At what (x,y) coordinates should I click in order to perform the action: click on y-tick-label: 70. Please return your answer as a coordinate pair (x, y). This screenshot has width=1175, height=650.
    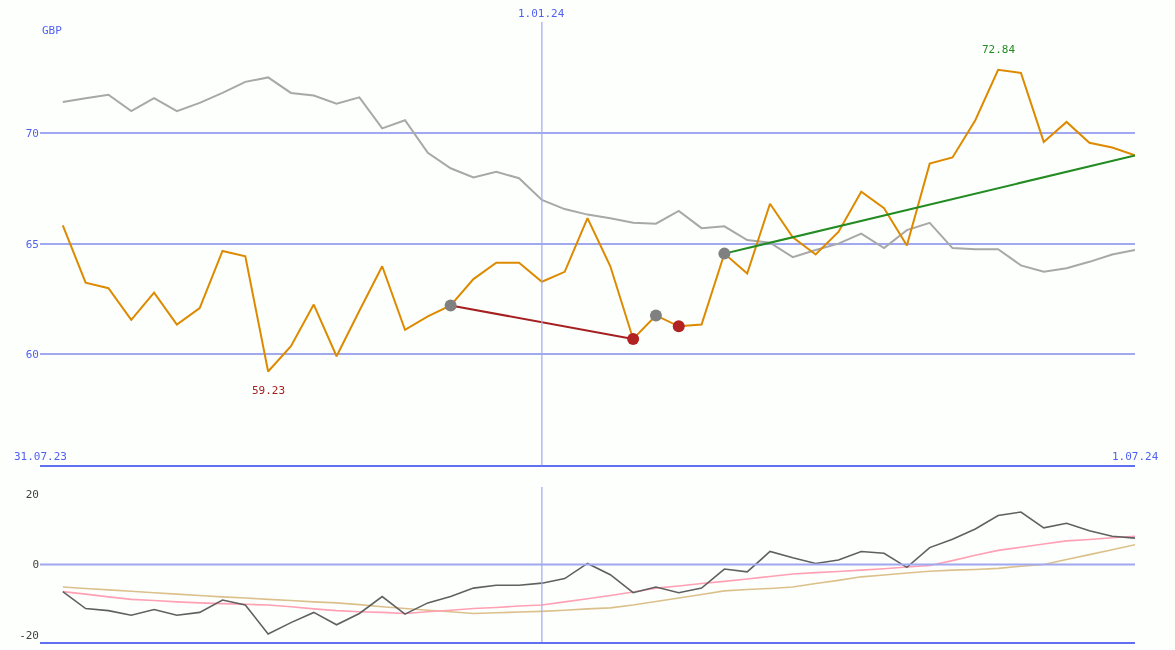
    Looking at the image, I should click on (32, 133).